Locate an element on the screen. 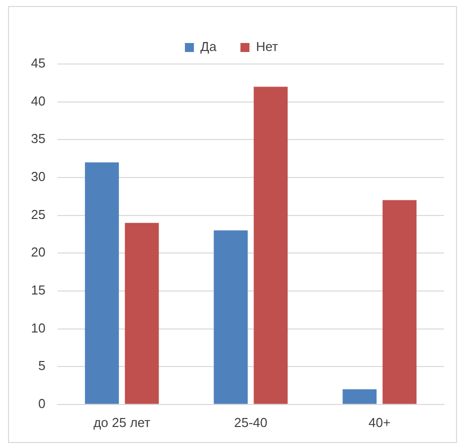 This screenshot has height=447, width=465. x-tick-label: 40+ is located at coordinates (379, 422).